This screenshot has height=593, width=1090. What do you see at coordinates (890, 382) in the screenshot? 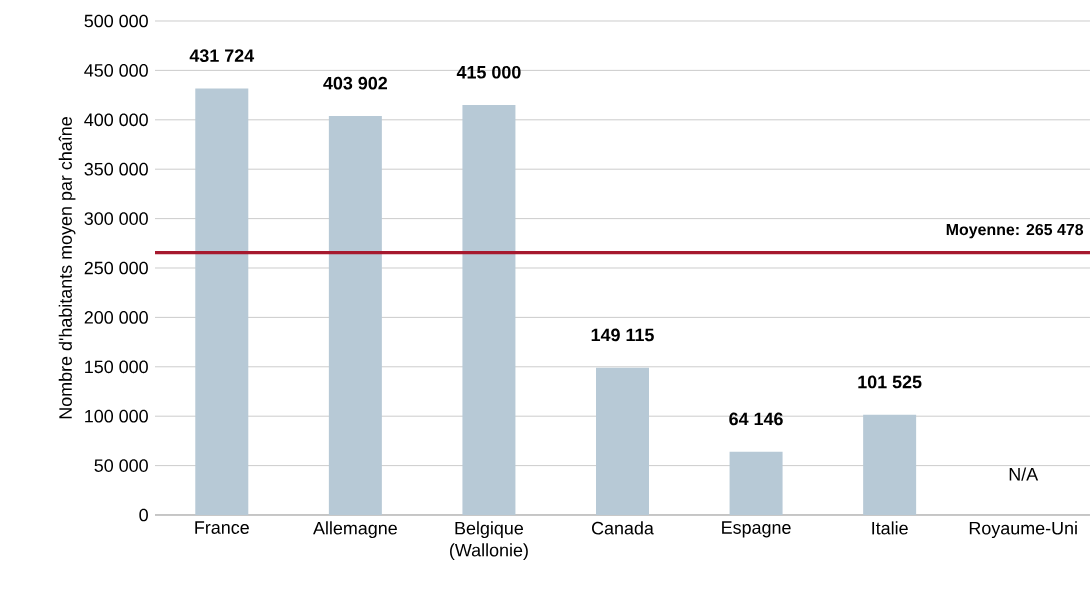
I see `data-label: 101 525` at bounding box center [890, 382].